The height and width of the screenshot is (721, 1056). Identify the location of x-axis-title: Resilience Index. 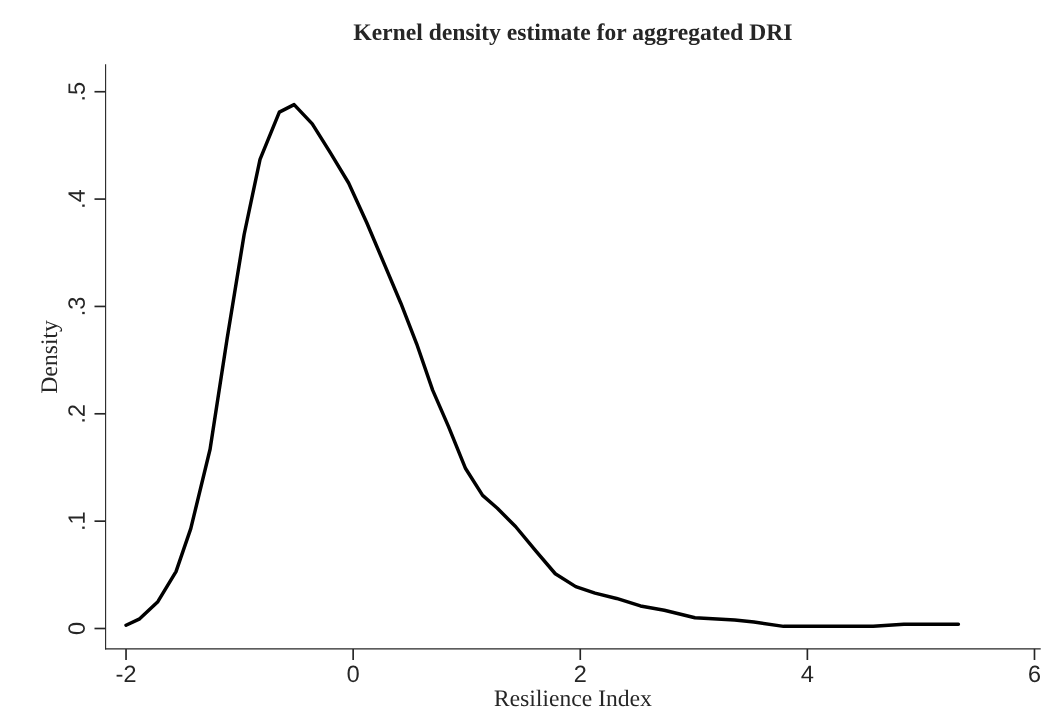
(573, 698).